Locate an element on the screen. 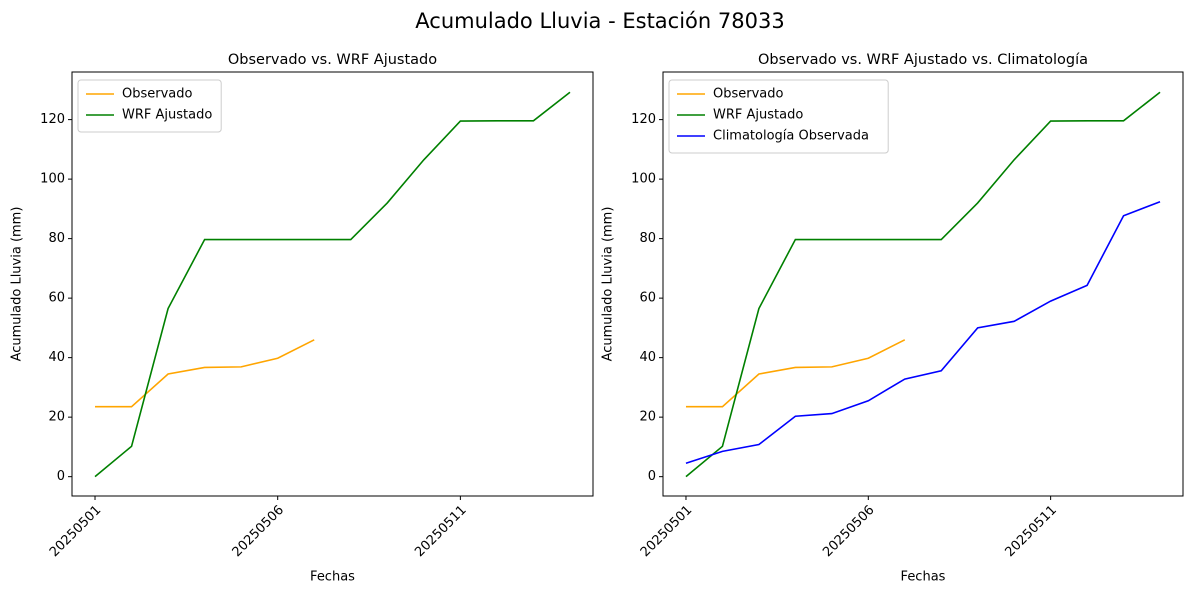 This screenshot has width=1200, height=600. figure-title: Acumulado Lluvia - Estación 78033 is located at coordinates (599, 21).